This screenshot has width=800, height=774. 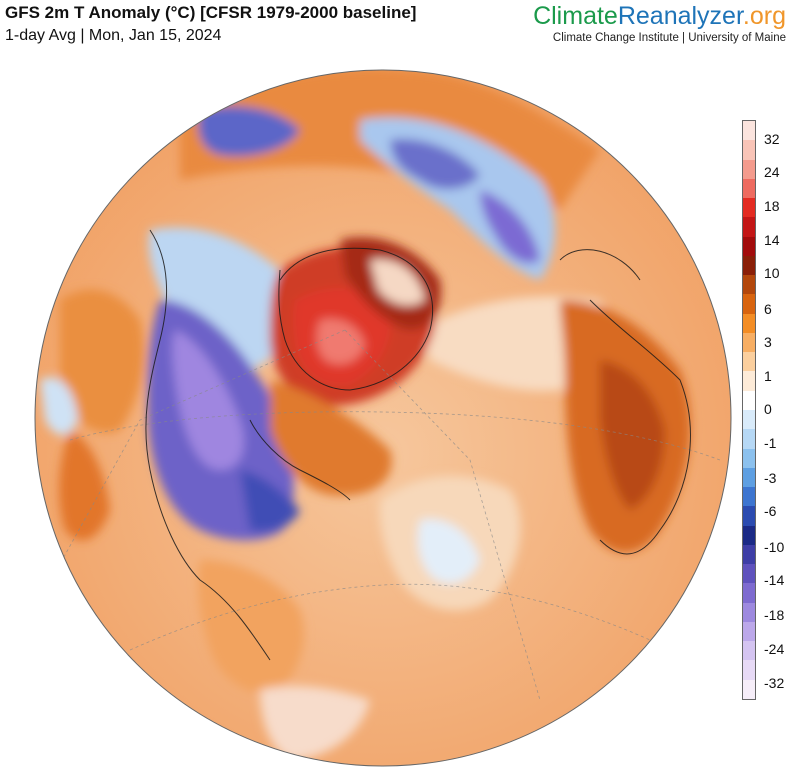 I want to click on colorbar-tick-label: 1, so click(x=768, y=376).